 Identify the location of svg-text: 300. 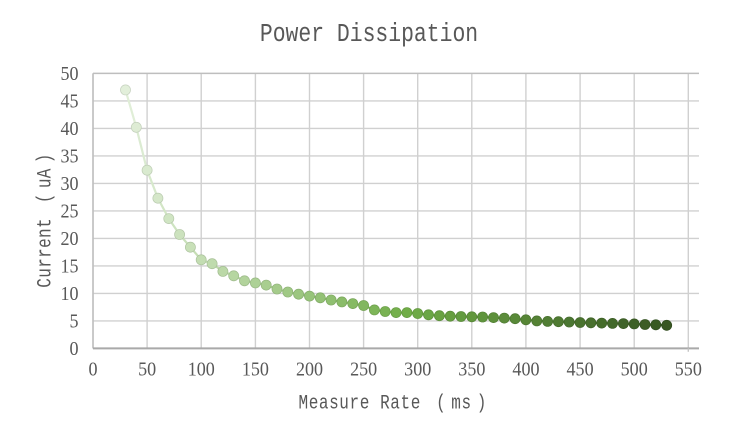
(417, 370).